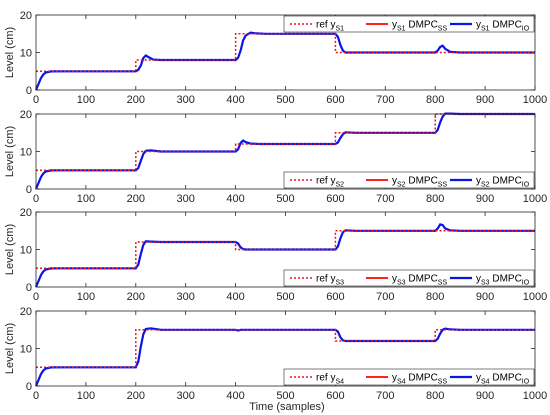 This screenshot has width=550, height=415. Describe the element at coordinates (330, 182) in the screenshot. I see `legend-ref-label: ref yS2` at that location.